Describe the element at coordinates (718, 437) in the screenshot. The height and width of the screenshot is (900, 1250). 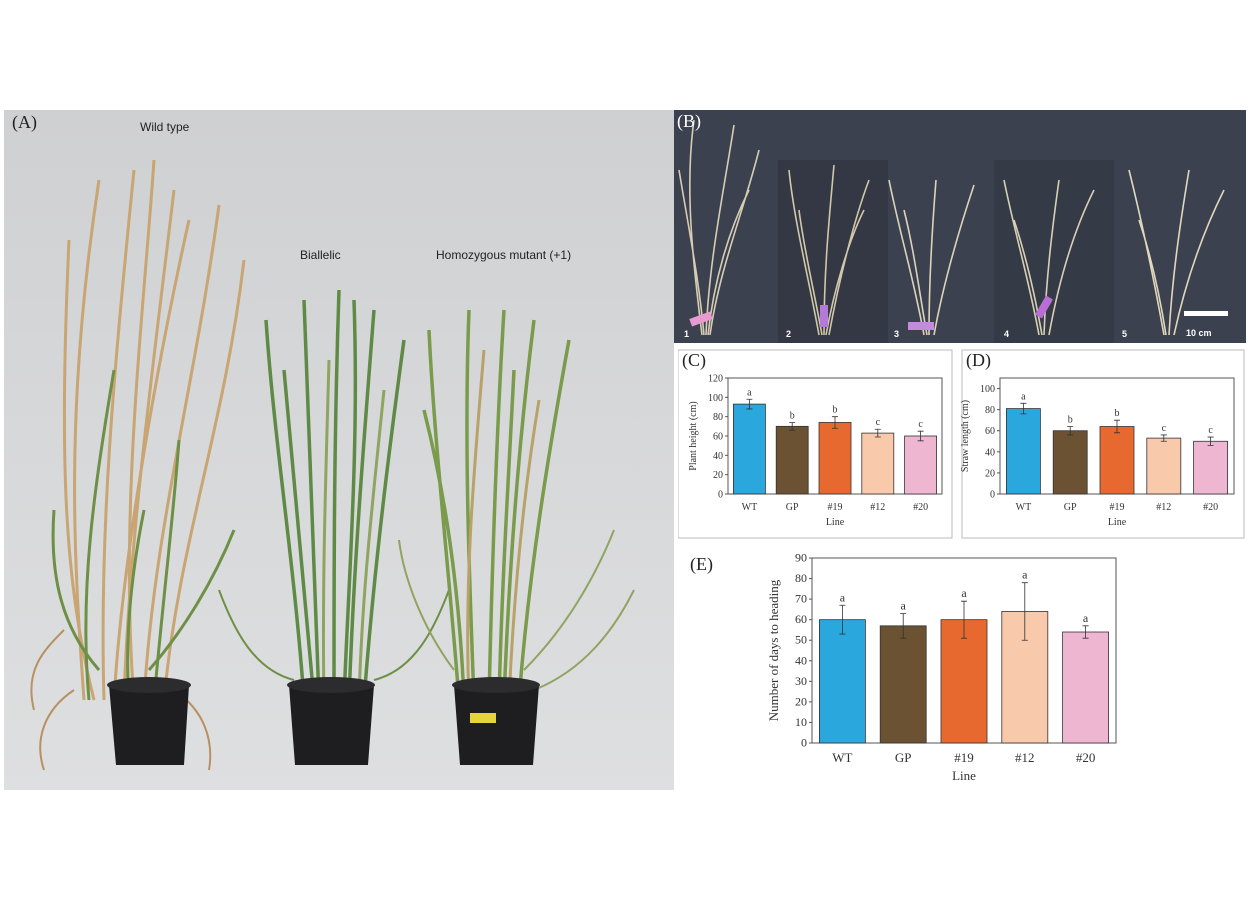
I see `chart-c-ytick-label: 60` at that location.